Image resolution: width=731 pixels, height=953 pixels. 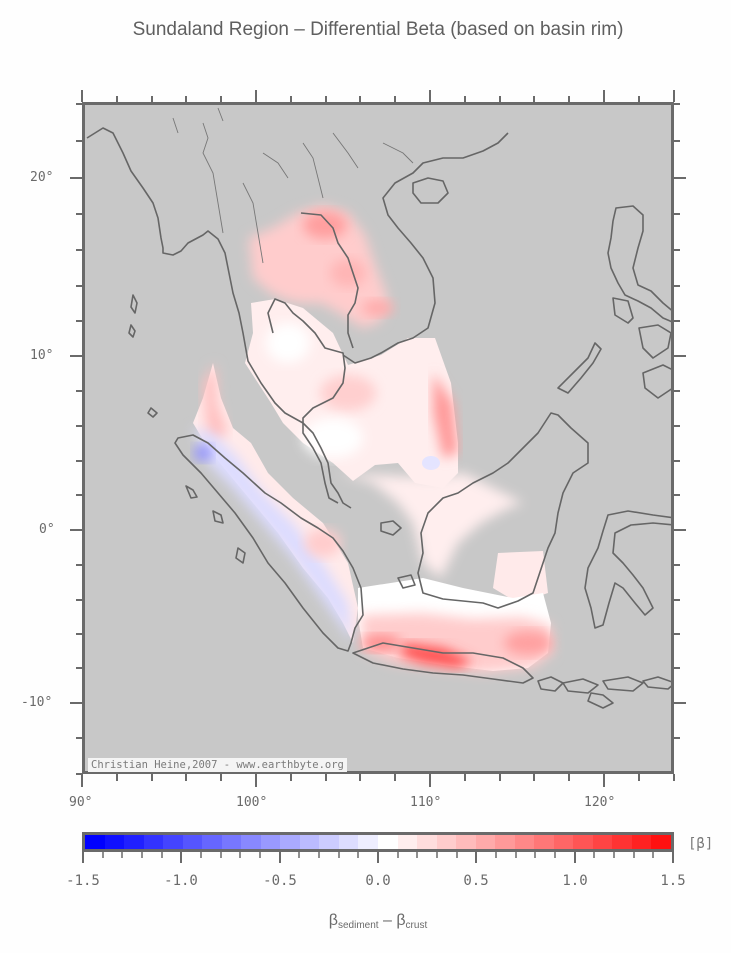 I want to click on colorbar-tick-label: 0.0, so click(x=378, y=881).